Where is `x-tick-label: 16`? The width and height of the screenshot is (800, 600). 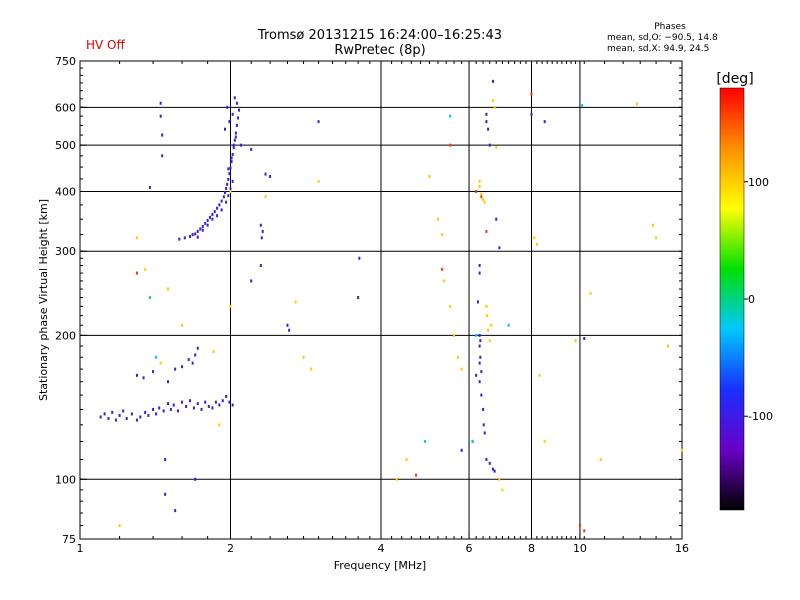 x-tick-label: 16 is located at coordinates (682, 548).